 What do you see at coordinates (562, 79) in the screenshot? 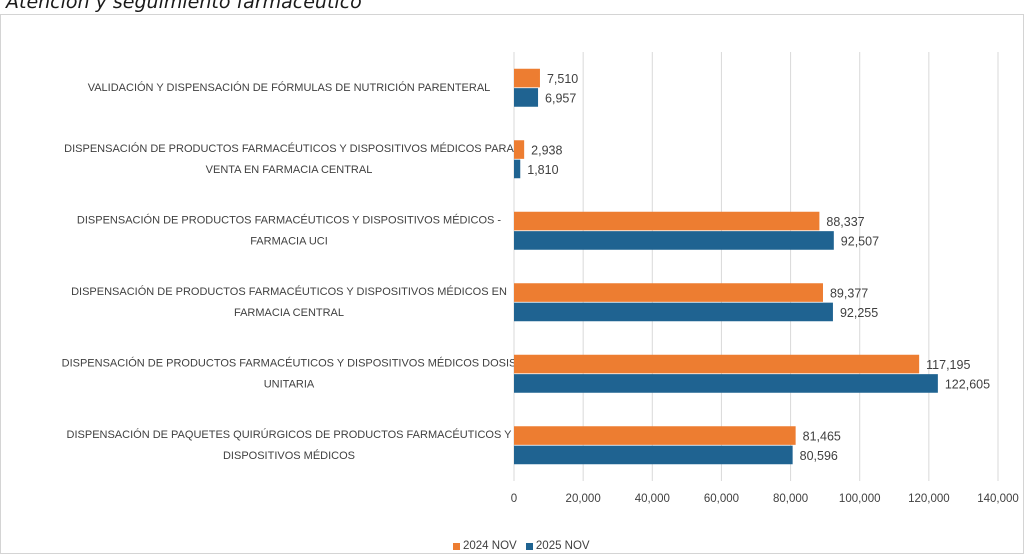
I see `data-label: 7,510` at bounding box center [562, 79].